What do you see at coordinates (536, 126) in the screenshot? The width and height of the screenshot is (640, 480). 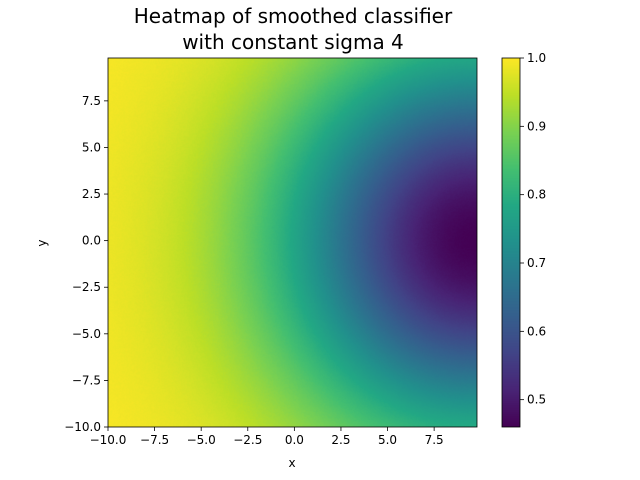 I see `colorbar-tick-label: 0.9` at bounding box center [536, 126].